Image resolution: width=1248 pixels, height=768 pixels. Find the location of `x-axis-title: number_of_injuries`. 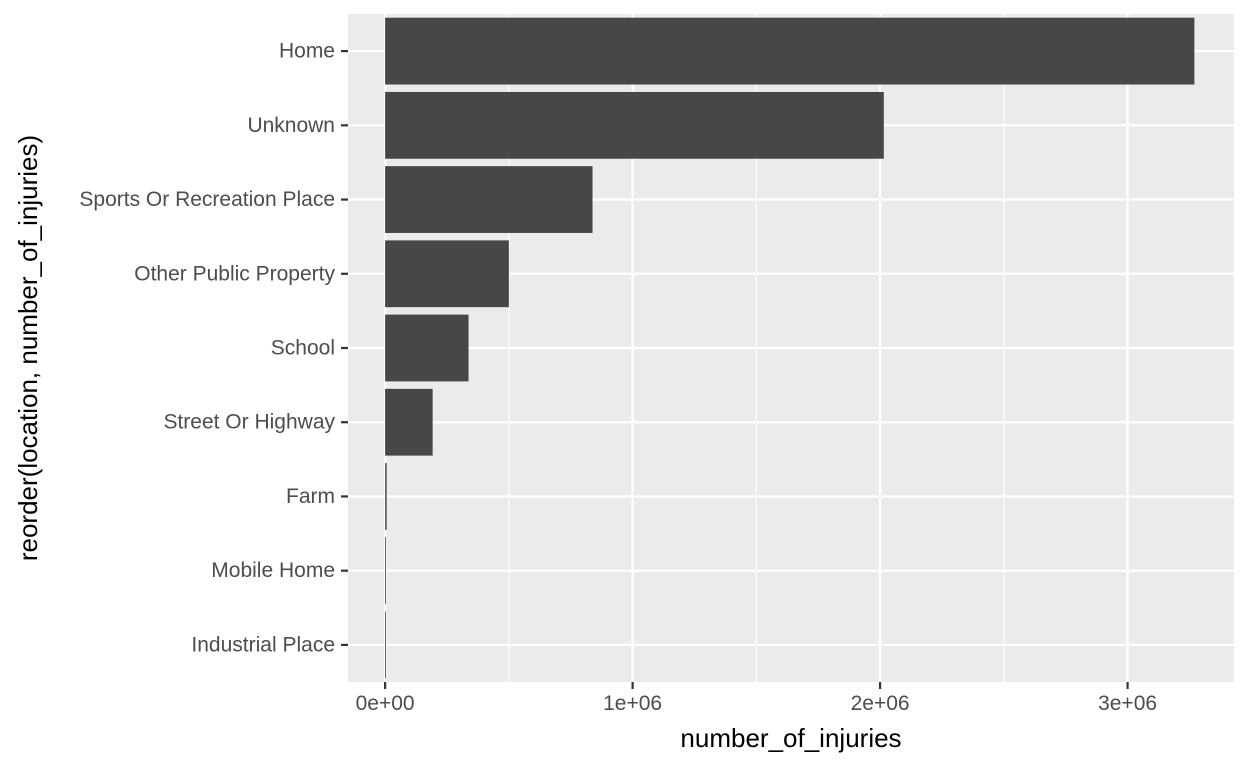

x-axis-title: number_of_injuries is located at coordinates (790, 738).